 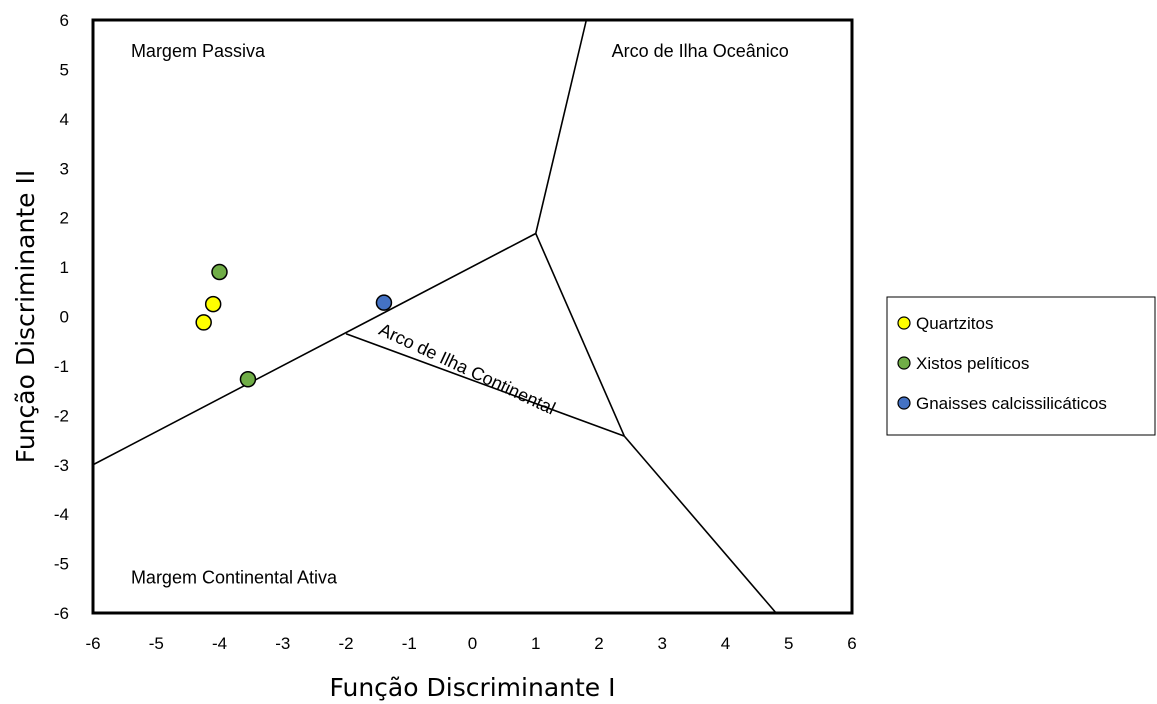 I want to click on x-tick-label: 6, so click(x=851, y=643).